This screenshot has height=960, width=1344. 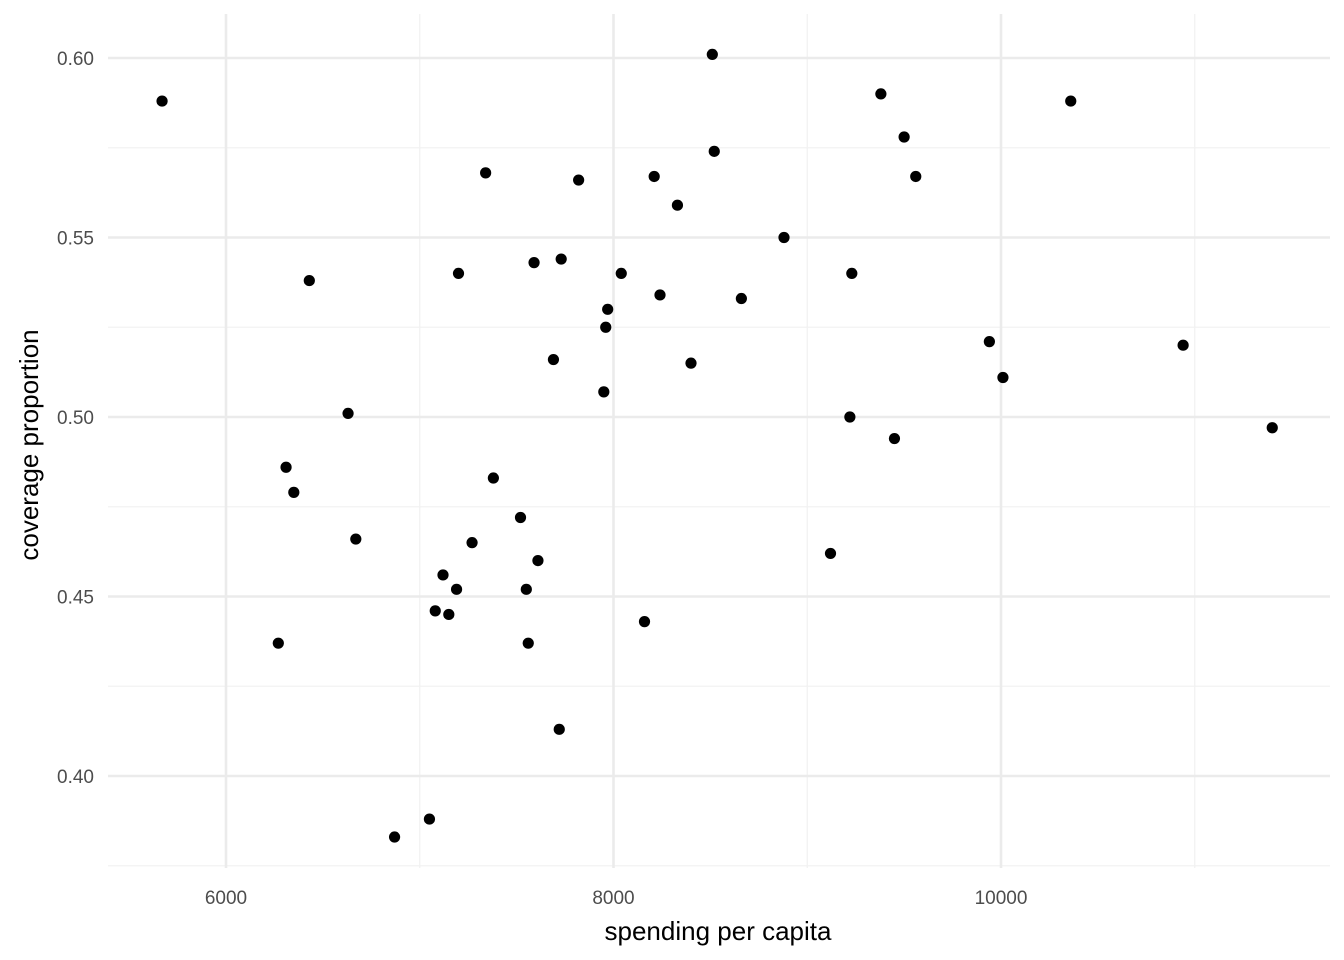 What do you see at coordinates (1001, 898) in the screenshot?
I see `x-tick-label: 10000` at bounding box center [1001, 898].